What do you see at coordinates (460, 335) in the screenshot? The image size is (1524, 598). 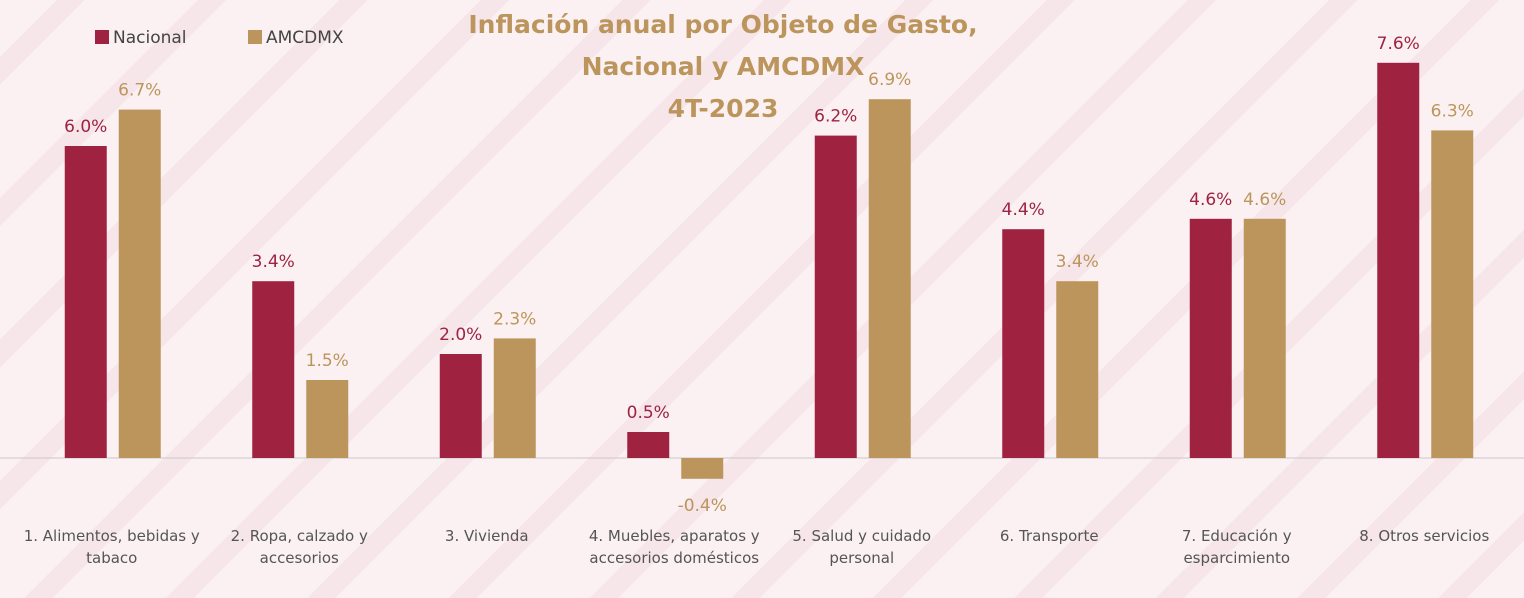 I see `value-label: 2.0%` at bounding box center [460, 335].